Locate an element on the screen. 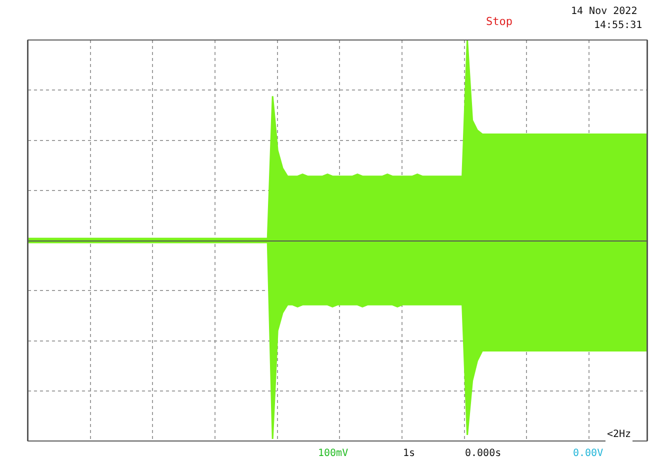 Image resolution: width=649 pixels, height=465 pixels. text: 14 Nov 2022 is located at coordinates (604, 11).